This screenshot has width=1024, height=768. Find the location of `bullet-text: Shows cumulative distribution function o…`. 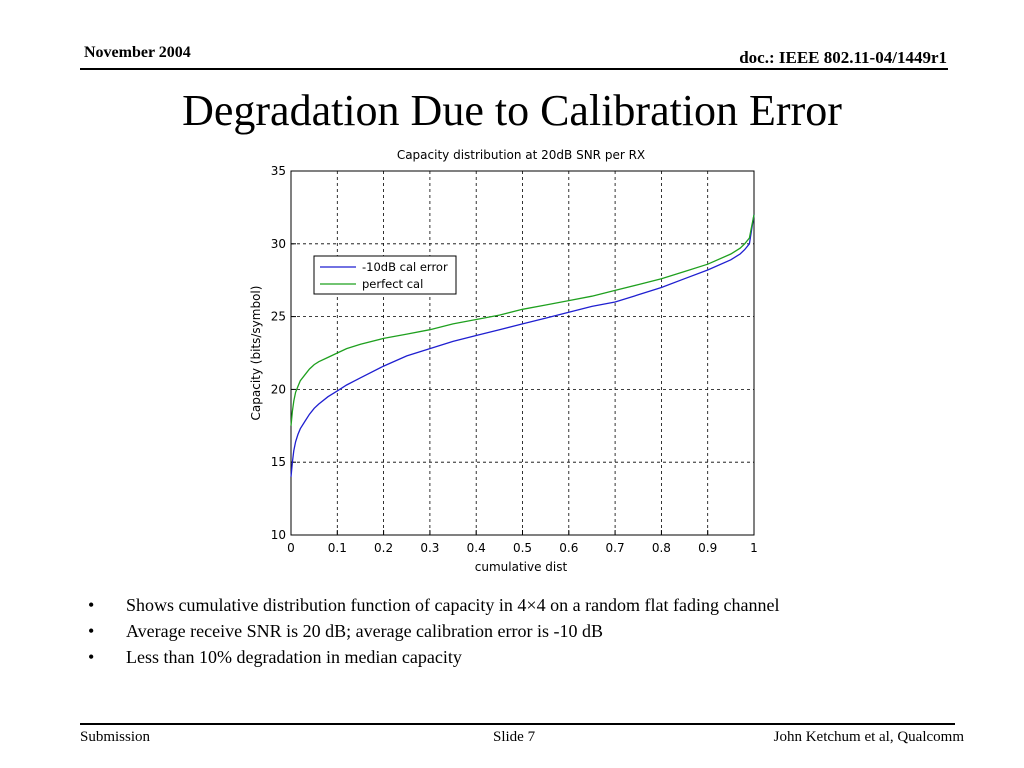

bullet-text: Shows cumulative distribution function o… is located at coordinates (453, 605).